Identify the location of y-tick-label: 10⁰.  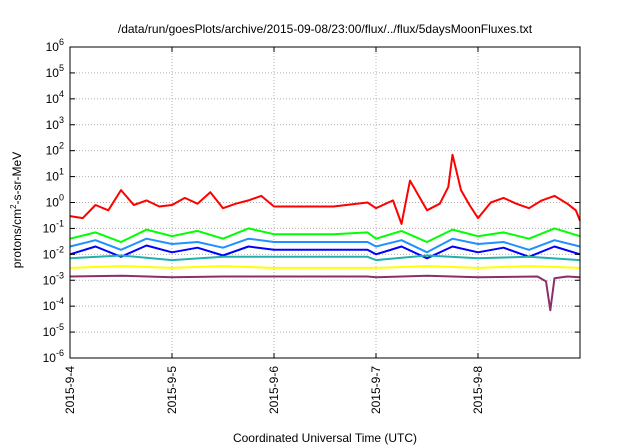
(55, 201).